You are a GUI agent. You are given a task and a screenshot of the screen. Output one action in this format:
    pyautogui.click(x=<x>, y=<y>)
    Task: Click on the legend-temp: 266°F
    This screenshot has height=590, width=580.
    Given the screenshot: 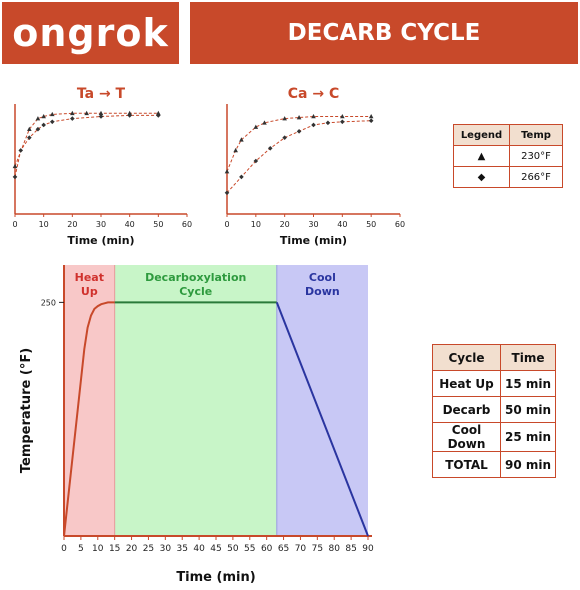 What is the action you would take?
    pyautogui.click(x=536, y=177)
    